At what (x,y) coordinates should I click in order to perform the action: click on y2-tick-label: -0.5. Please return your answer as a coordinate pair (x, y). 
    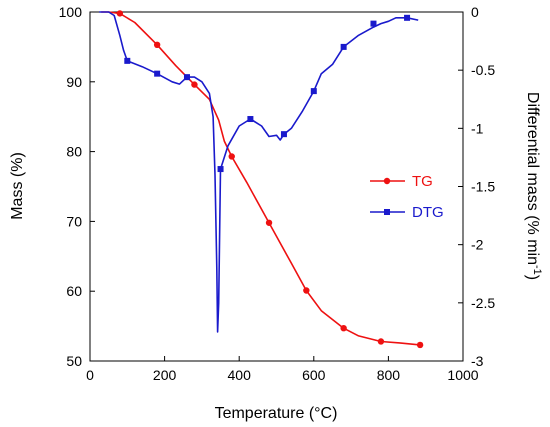
    Looking at the image, I should click on (483, 70).